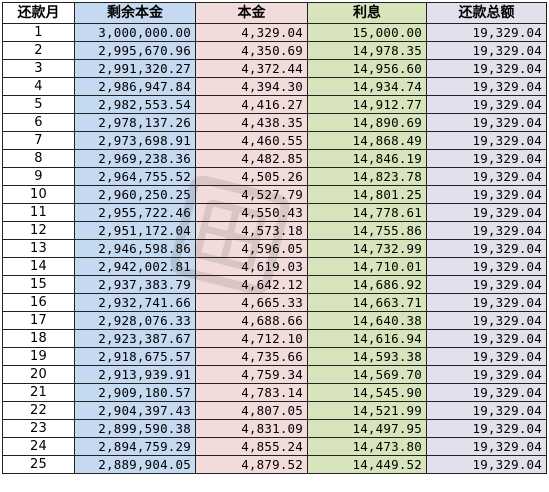  I want to click on cell-interest: 14,934.74, so click(367, 86).